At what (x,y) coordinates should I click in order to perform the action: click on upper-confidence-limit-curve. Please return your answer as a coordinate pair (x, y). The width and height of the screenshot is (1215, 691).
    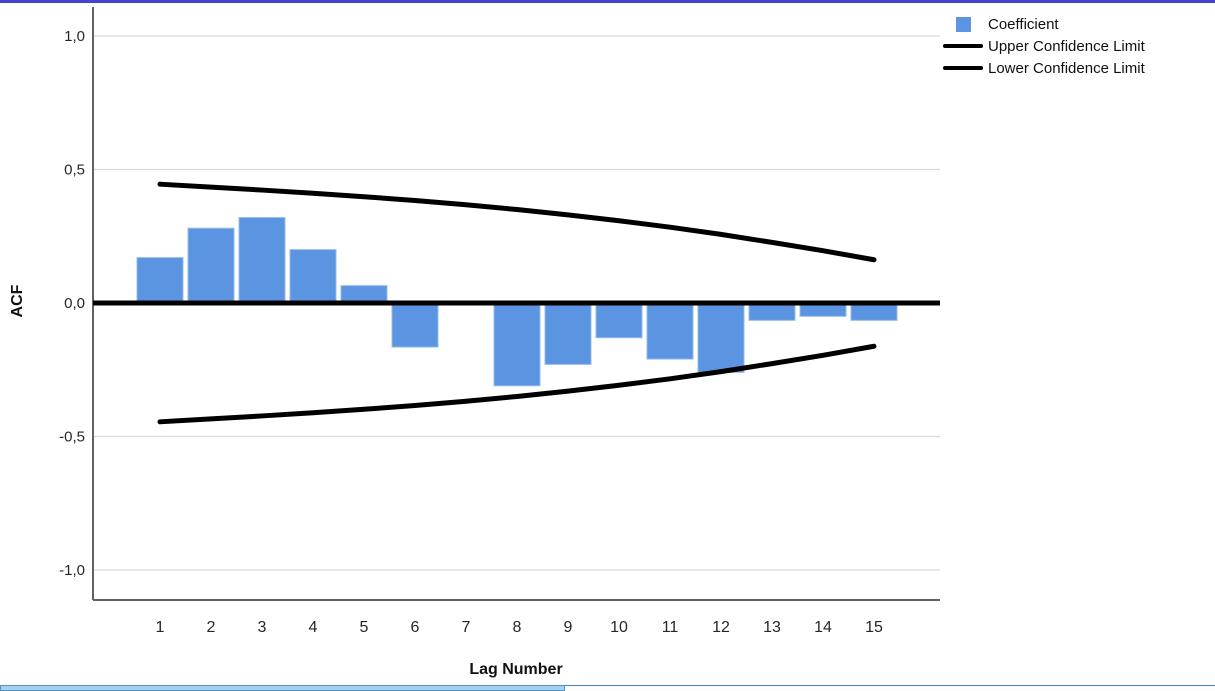
    Looking at the image, I should click on (517, 222).